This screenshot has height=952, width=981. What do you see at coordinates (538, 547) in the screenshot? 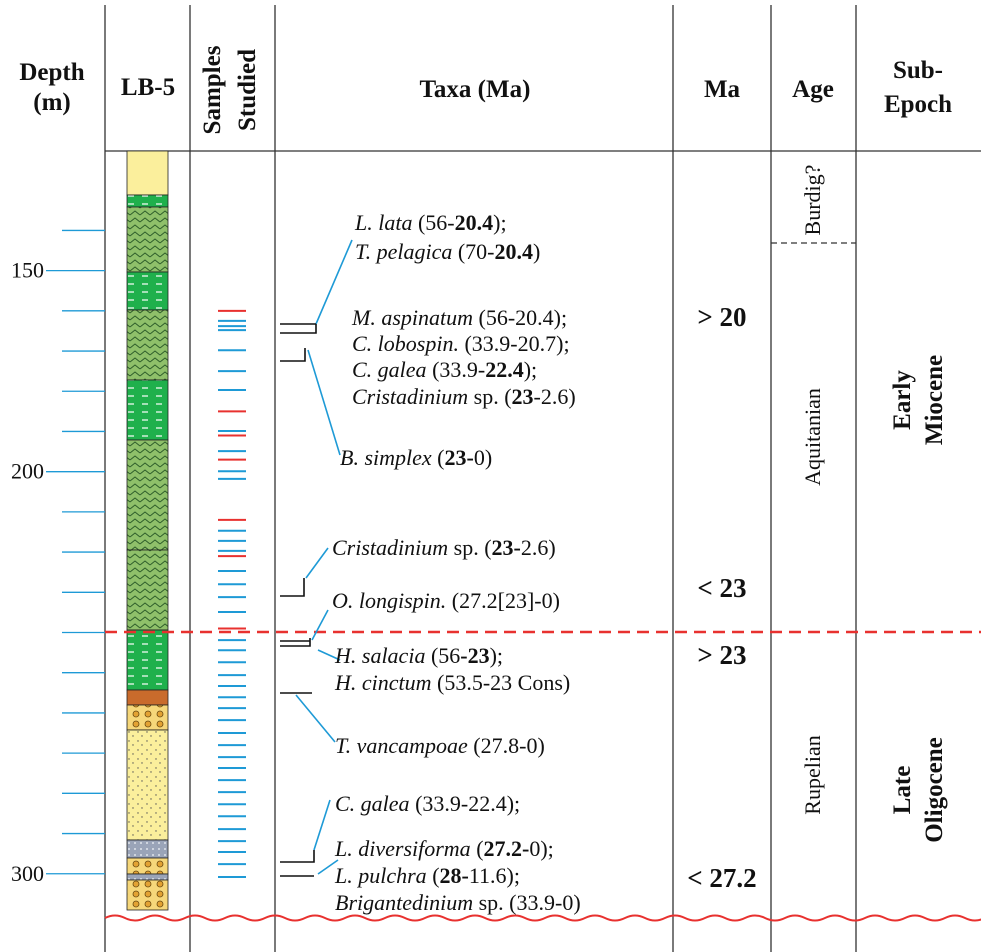
I see `taxon-part: 2.6)` at bounding box center [538, 547].